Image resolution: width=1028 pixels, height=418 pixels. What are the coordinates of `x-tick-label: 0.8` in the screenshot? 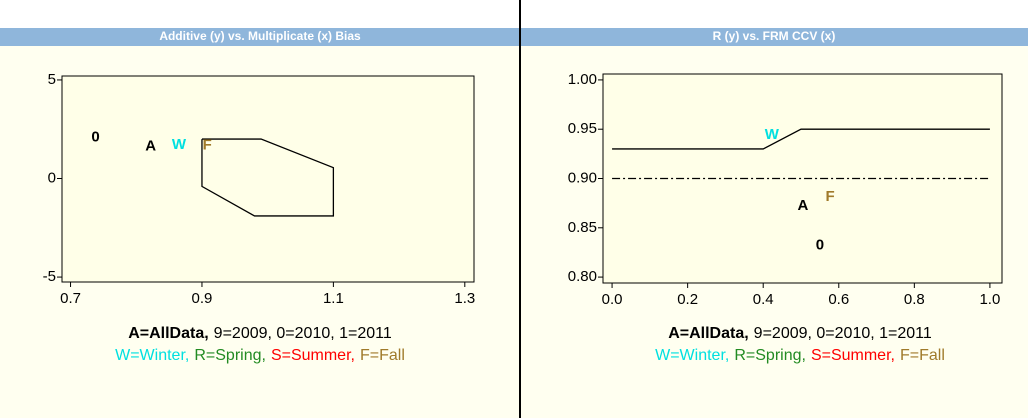 It's located at (914, 299).